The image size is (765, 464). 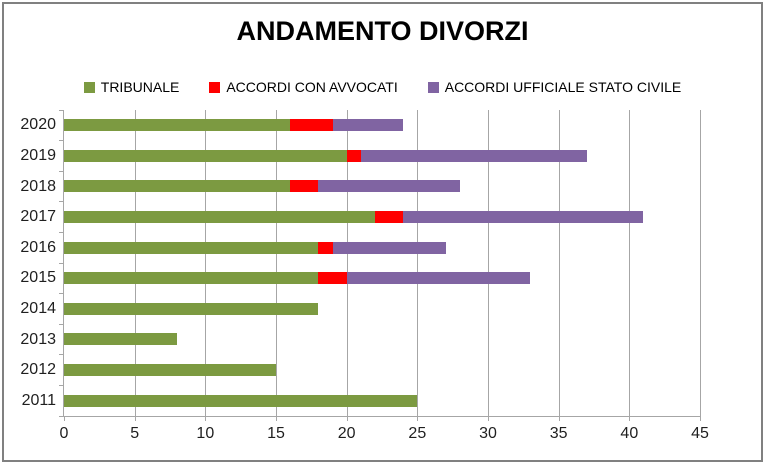 I want to click on y-axis-label: 2012, so click(x=38, y=370).